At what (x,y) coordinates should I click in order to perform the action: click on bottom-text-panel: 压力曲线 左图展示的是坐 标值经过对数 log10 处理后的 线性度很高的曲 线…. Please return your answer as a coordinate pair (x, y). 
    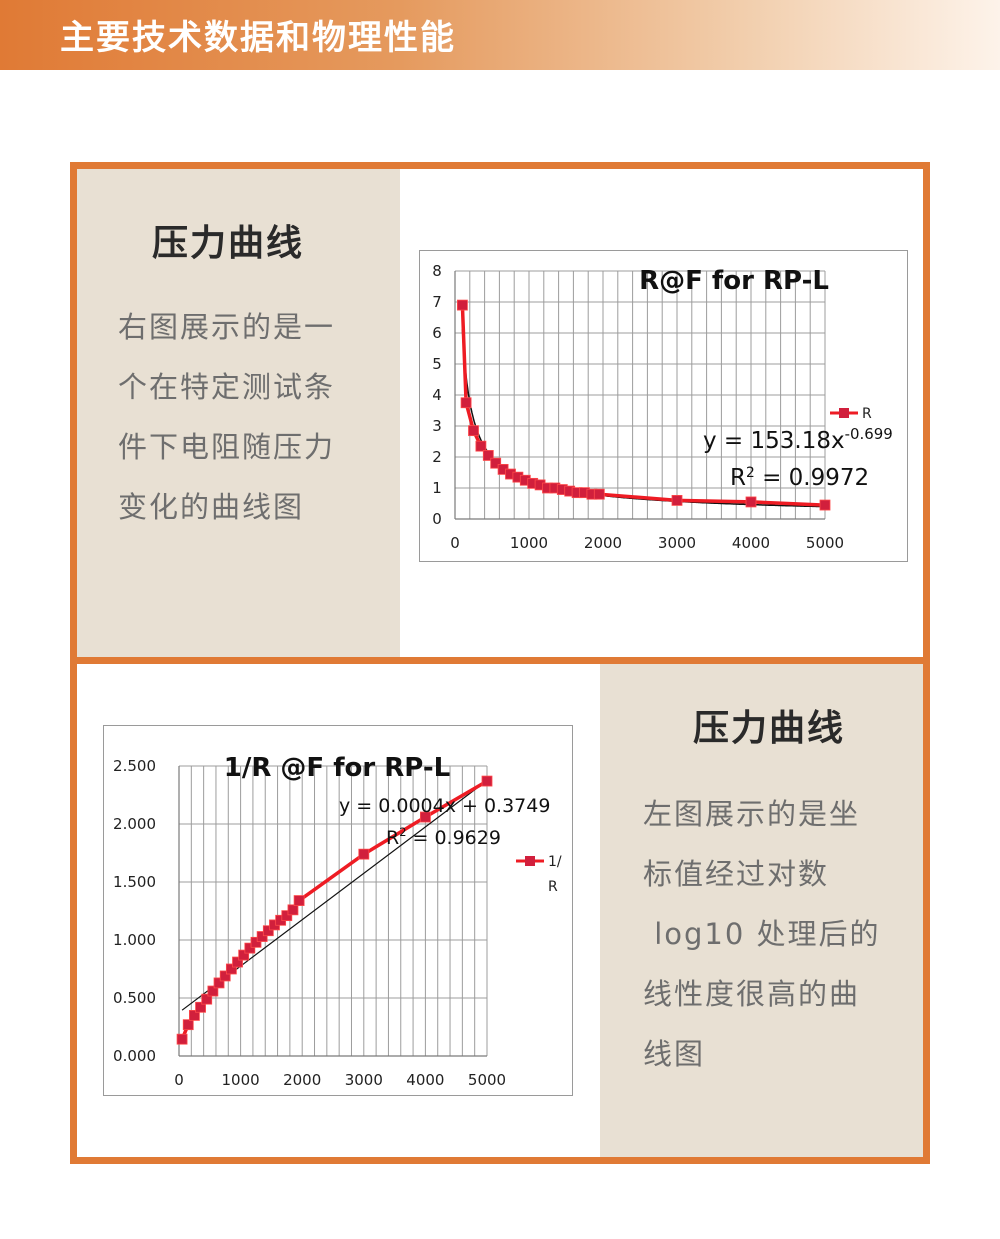
    Looking at the image, I should click on (761, 910).